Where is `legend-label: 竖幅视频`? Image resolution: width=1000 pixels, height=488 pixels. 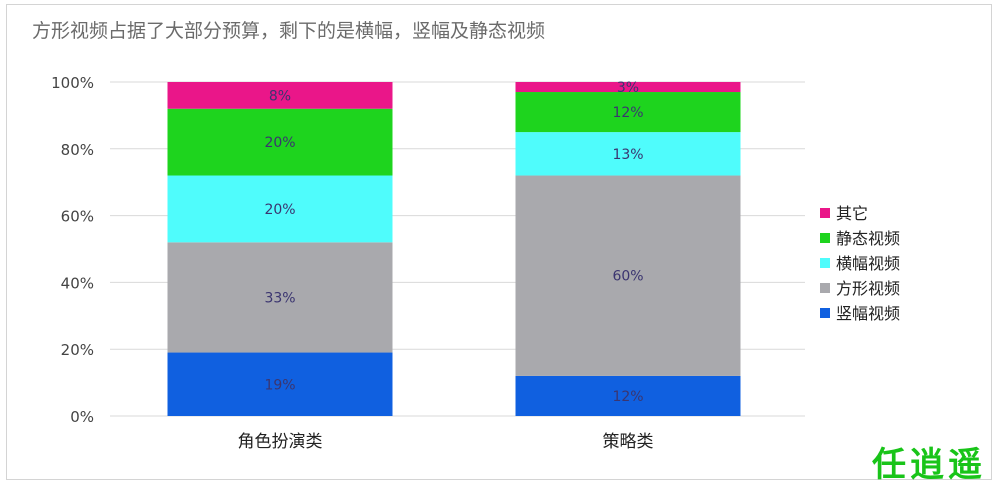
legend-label: 竖幅视频 is located at coordinates (868, 313).